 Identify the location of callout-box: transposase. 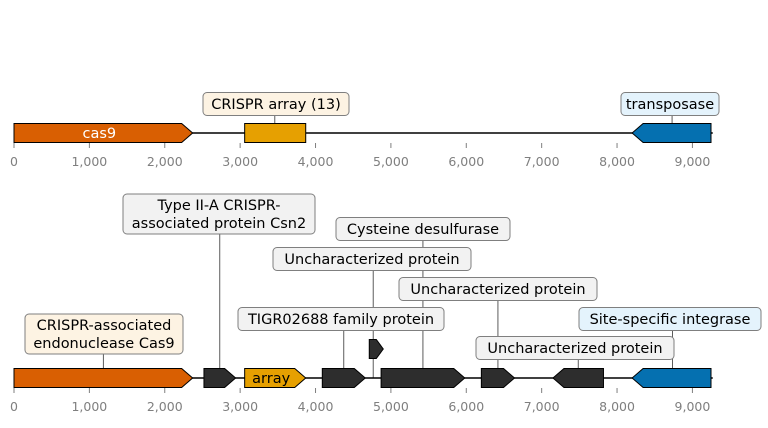
(670, 104).